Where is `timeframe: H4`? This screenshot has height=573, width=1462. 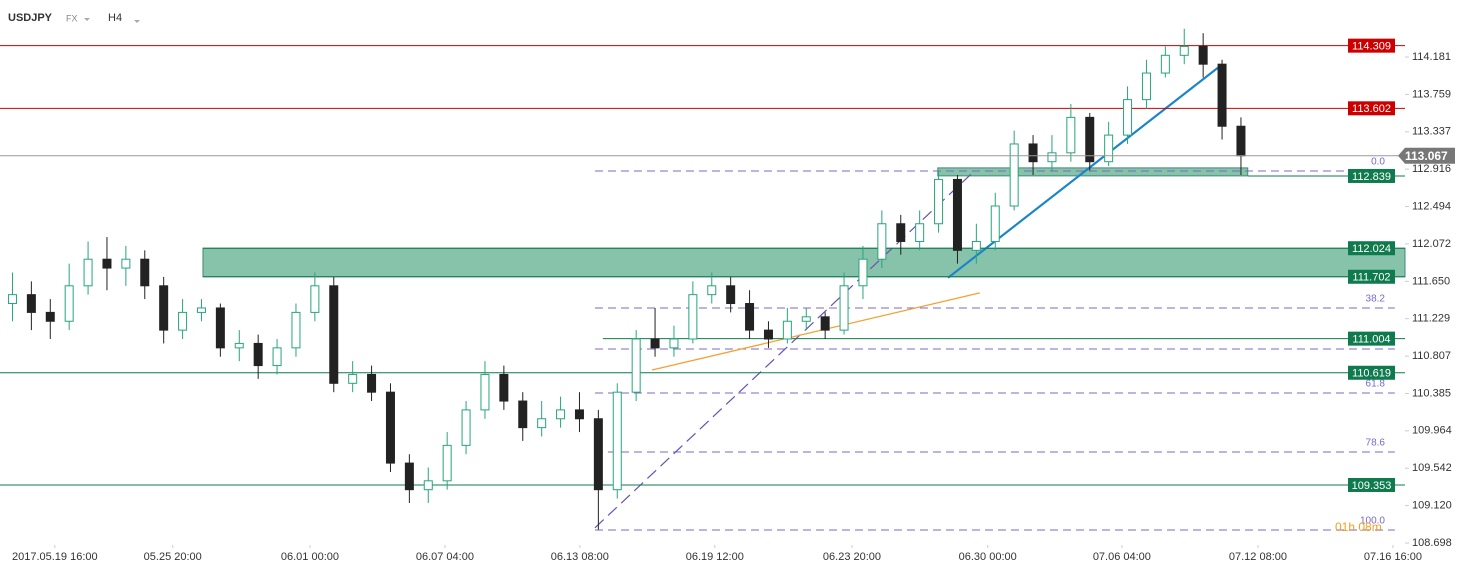
timeframe: H4 is located at coordinates (115, 18).